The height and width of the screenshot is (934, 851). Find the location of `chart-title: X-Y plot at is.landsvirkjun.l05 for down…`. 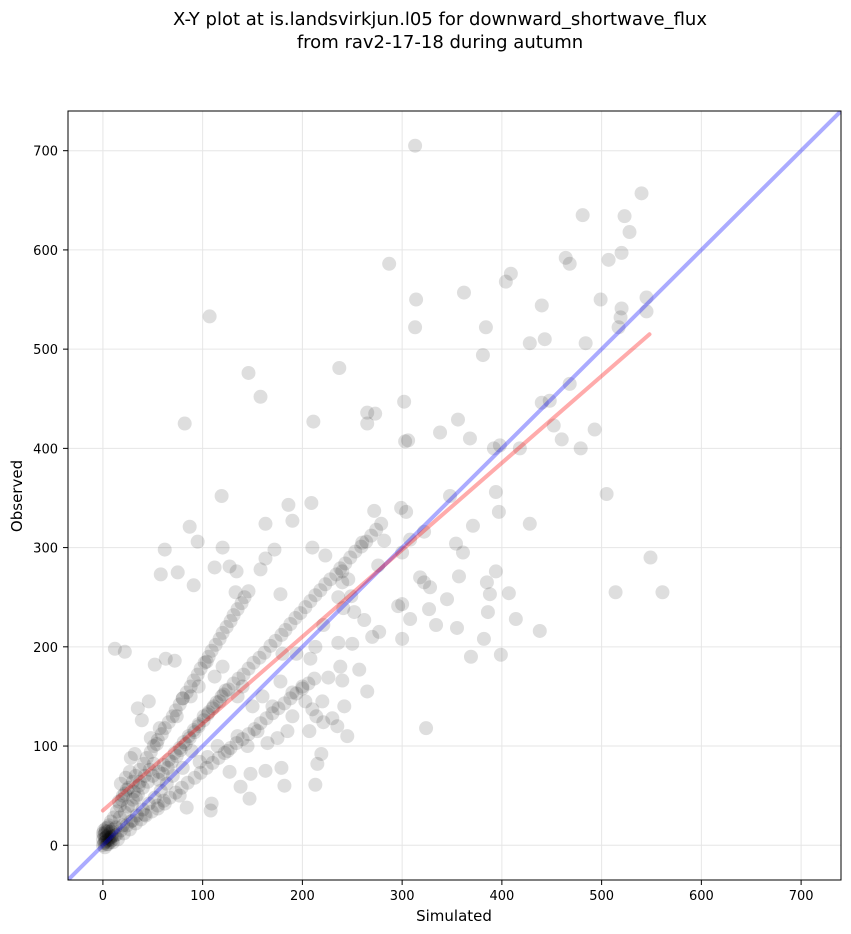

chart-title: X-Y plot at is.landsvirkjun.l05 for down… is located at coordinates (440, 19).